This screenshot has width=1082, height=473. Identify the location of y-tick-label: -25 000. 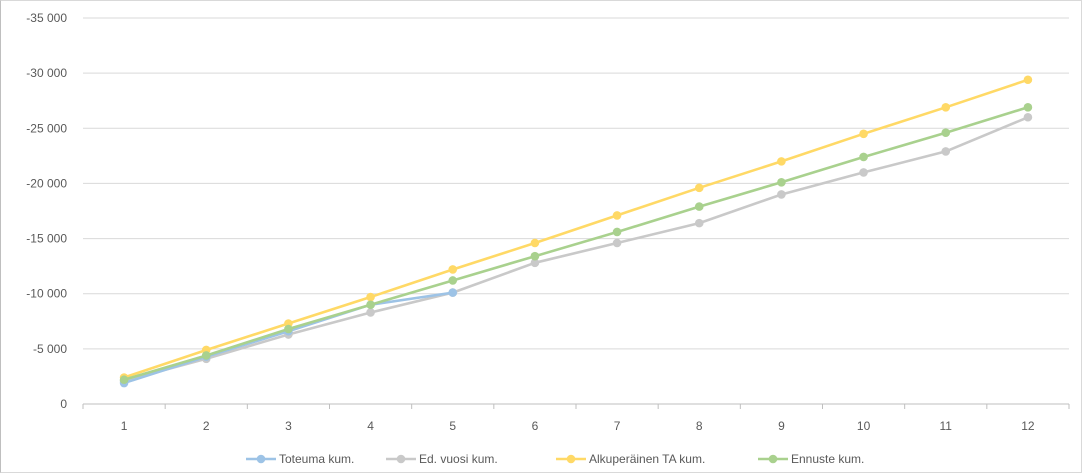
(46, 128).